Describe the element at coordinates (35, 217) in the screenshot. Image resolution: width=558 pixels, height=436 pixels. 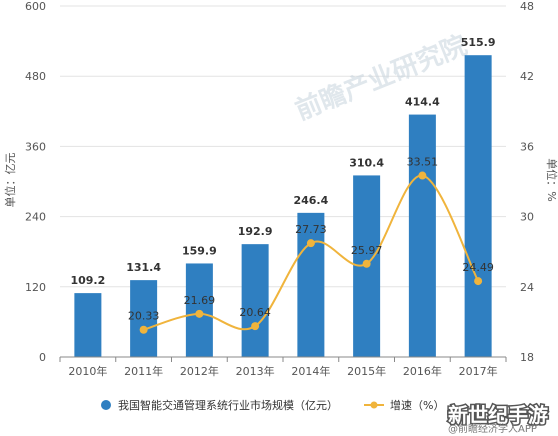
I see `y-left-tick-label: 240` at that location.